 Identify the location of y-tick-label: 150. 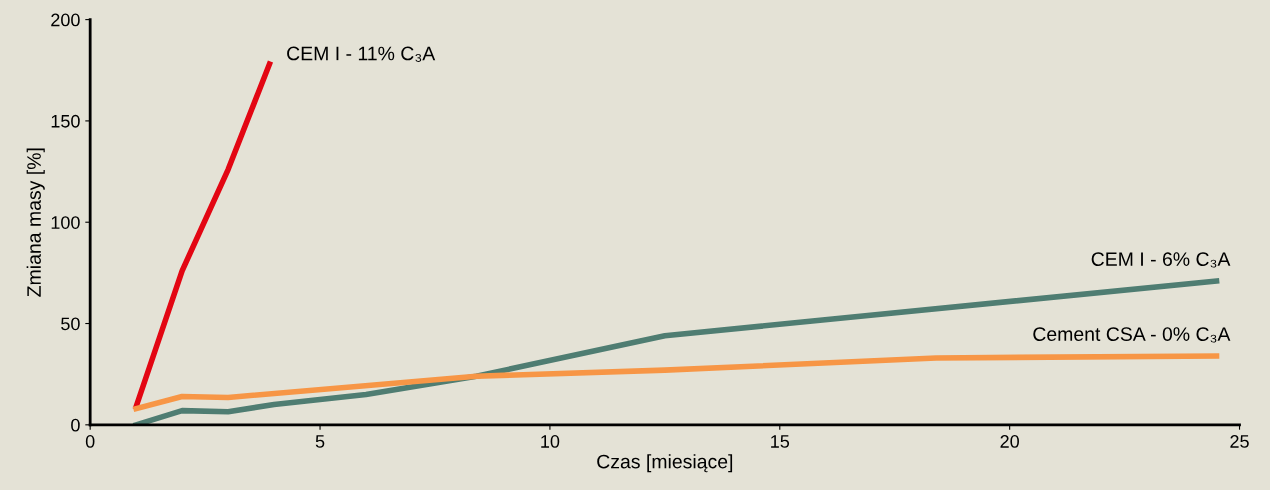
(65, 121).